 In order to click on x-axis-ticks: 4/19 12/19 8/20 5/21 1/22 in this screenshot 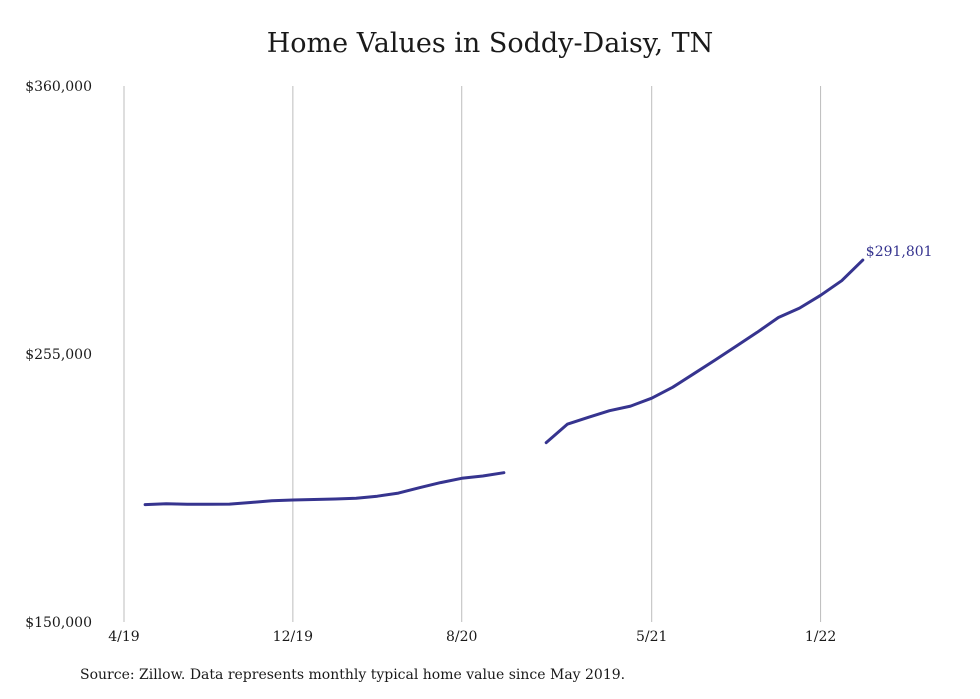, I will do `click(472, 637)`.